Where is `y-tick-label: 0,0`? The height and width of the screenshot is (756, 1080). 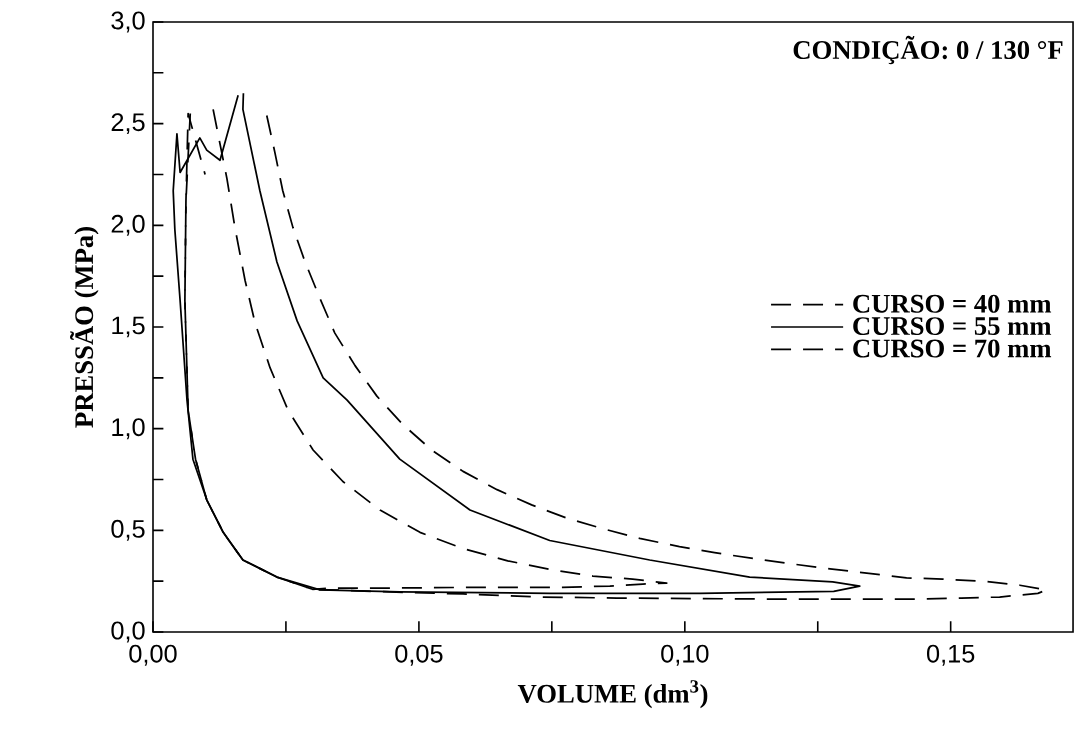
y-tick-label: 0,0 is located at coordinates (128, 632).